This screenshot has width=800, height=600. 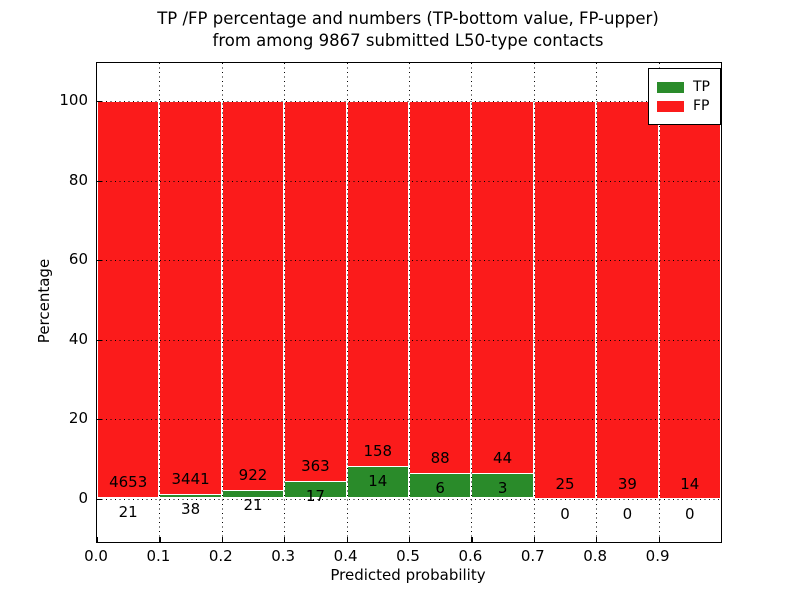 What do you see at coordinates (378, 451) in the screenshot?
I see `fp-count-label: 158` at bounding box center [378, 451].